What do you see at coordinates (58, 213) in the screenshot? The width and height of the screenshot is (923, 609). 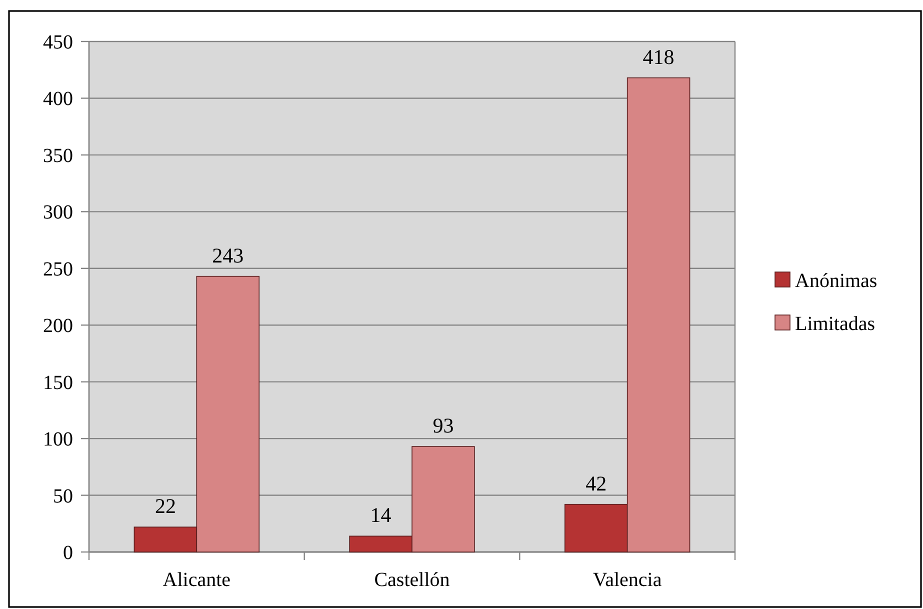 I see `y-tick-label: 300` at bounding box center [58, 213].